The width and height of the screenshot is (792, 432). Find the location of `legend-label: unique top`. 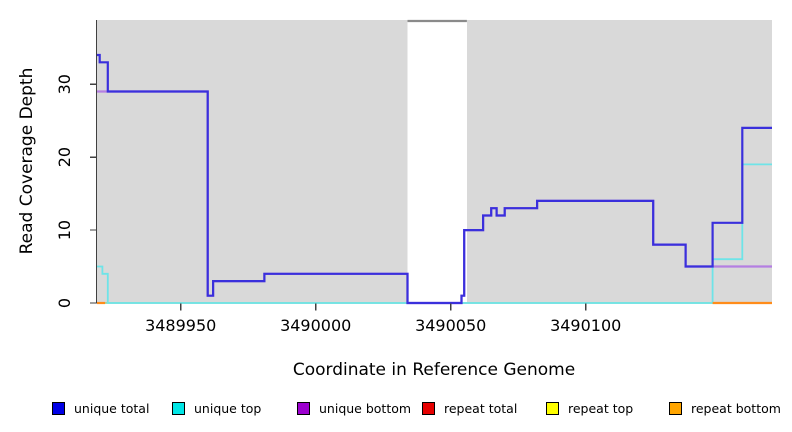

legend-label: unique top is located at coordinates (228, 408).